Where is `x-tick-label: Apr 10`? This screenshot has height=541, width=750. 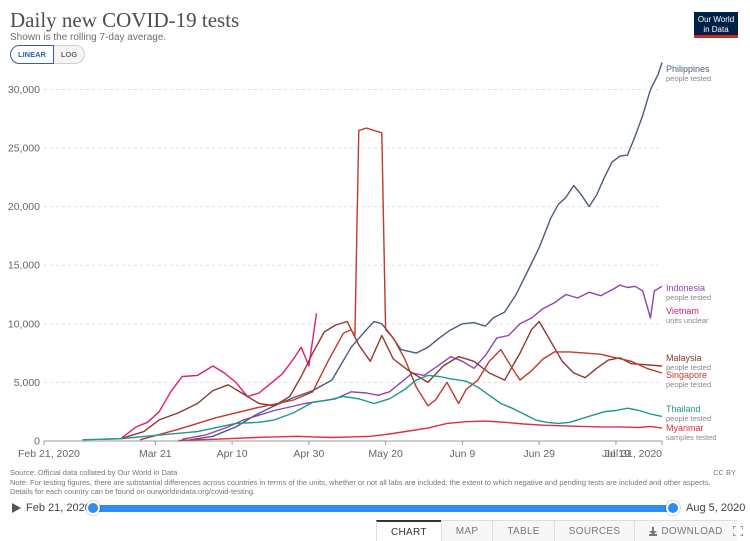 x-tick-label: Apr 10 is located at coordinates (232, 454).